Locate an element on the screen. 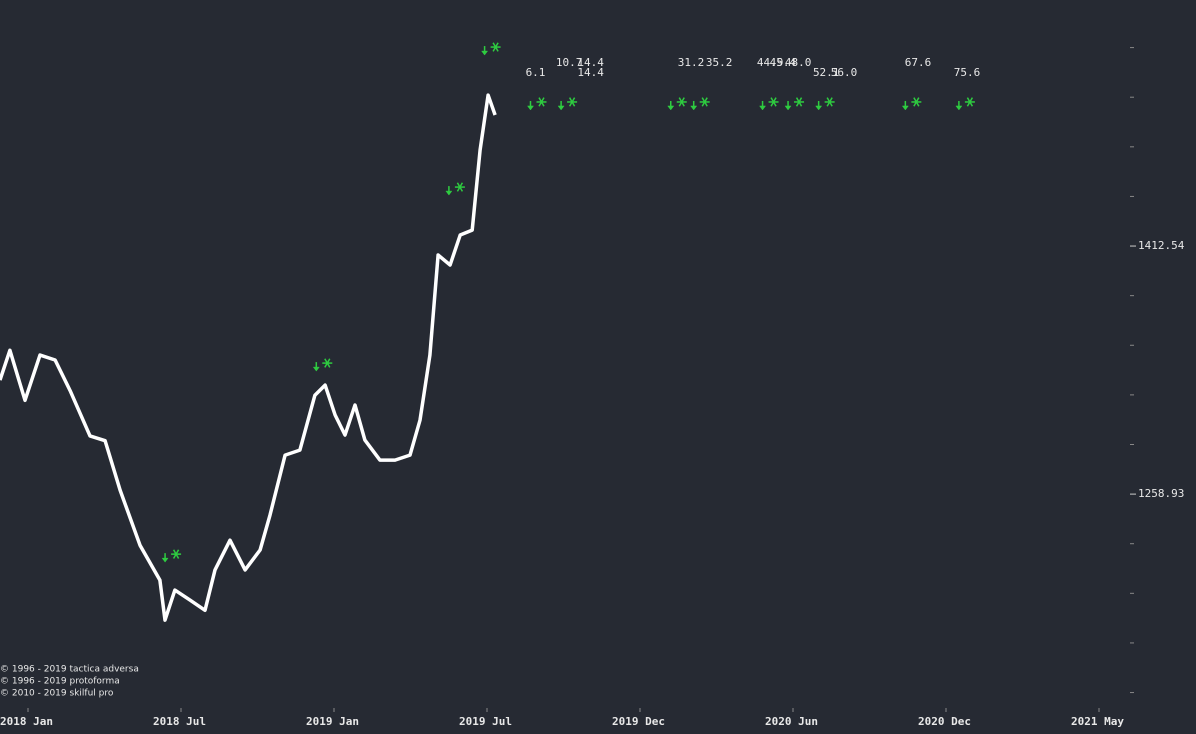  annotation: 35.2 is located at coordinates (719, 62).